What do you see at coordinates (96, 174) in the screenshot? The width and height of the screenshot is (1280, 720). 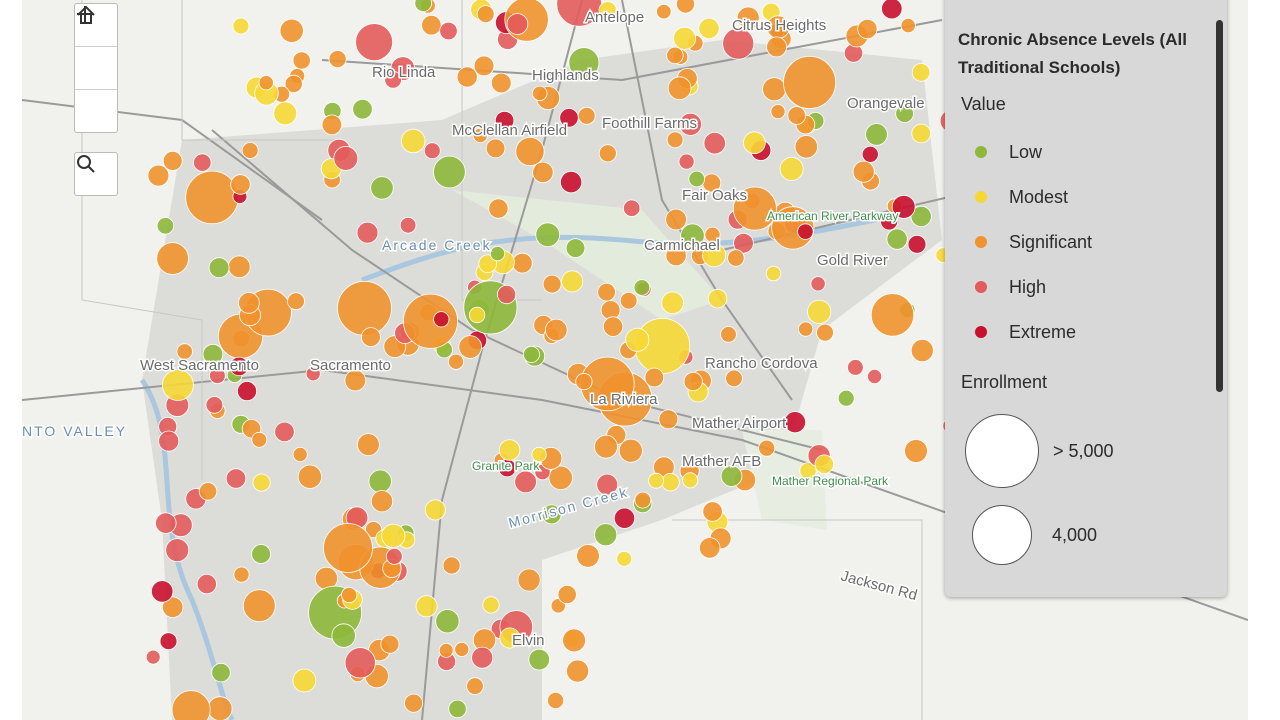 I see `search-button` at bounding box center [96, 174].